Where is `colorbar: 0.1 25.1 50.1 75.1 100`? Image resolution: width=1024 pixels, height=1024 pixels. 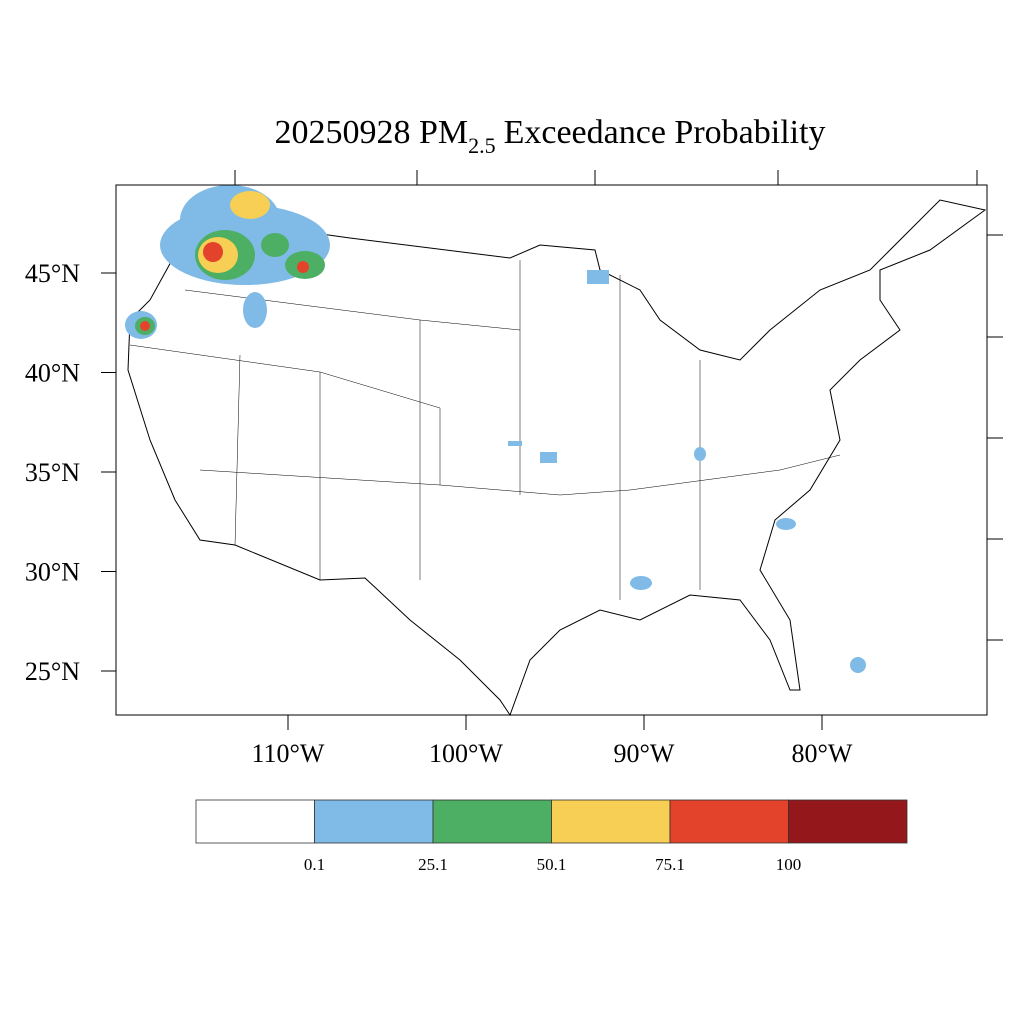 colorbar: 0.1 25.1 50.1 75.1 100 is located at coordinates (551, 836).